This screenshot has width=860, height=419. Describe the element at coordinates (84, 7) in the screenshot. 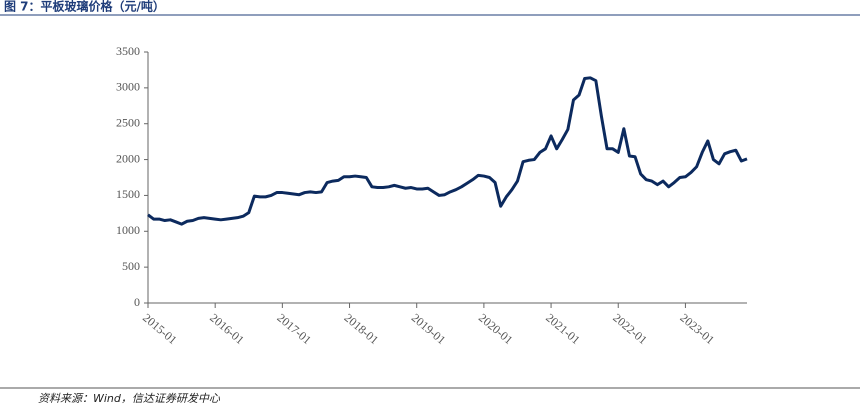

I see `chart-title: 图 7：平板玻璃价格（元/吨）` at that location.